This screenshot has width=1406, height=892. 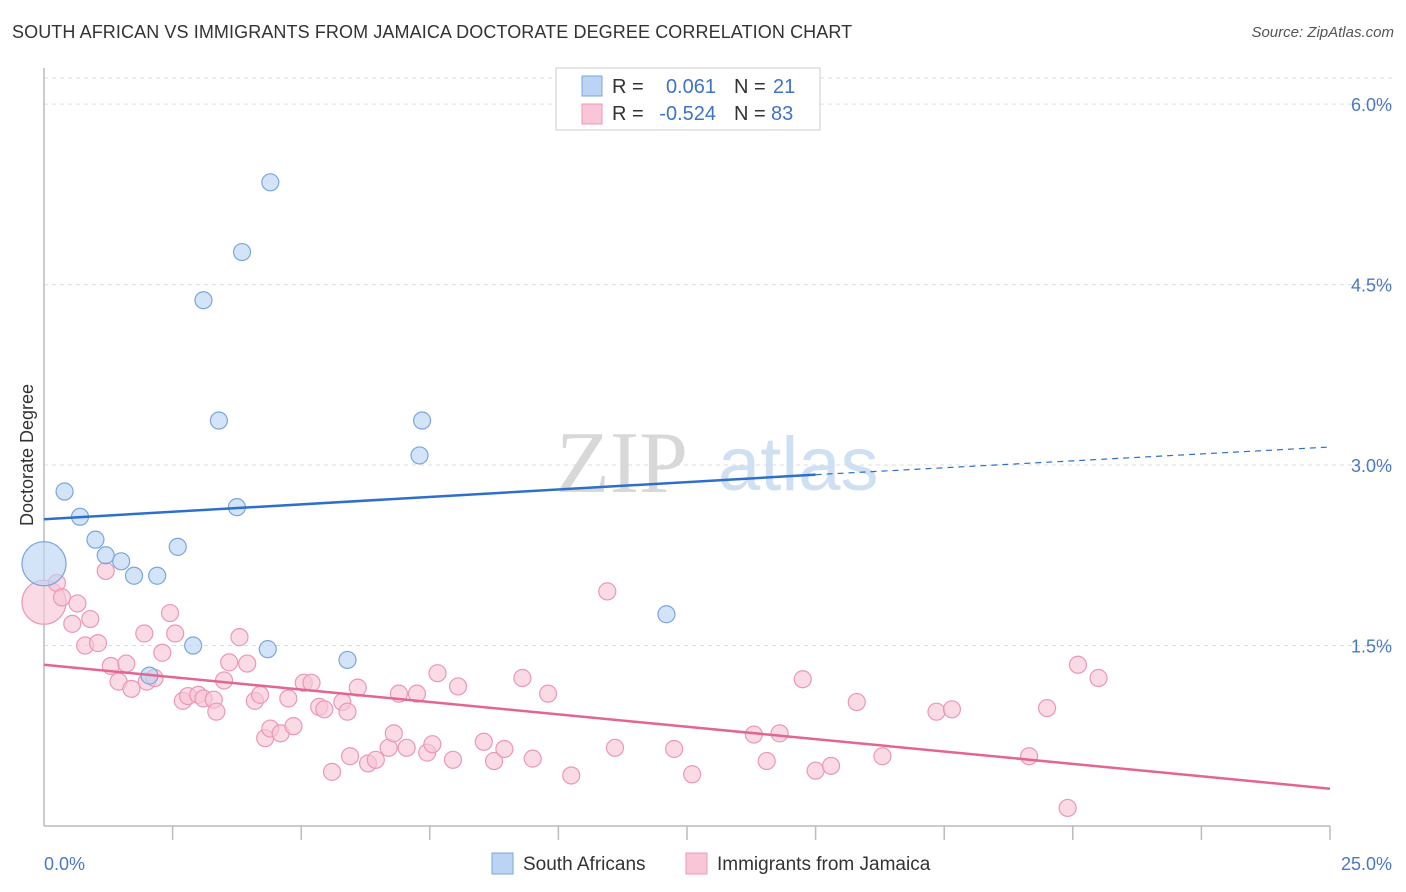 I want to click on y-tick-label-2: 4.5%, so click(x=1371, y=286).